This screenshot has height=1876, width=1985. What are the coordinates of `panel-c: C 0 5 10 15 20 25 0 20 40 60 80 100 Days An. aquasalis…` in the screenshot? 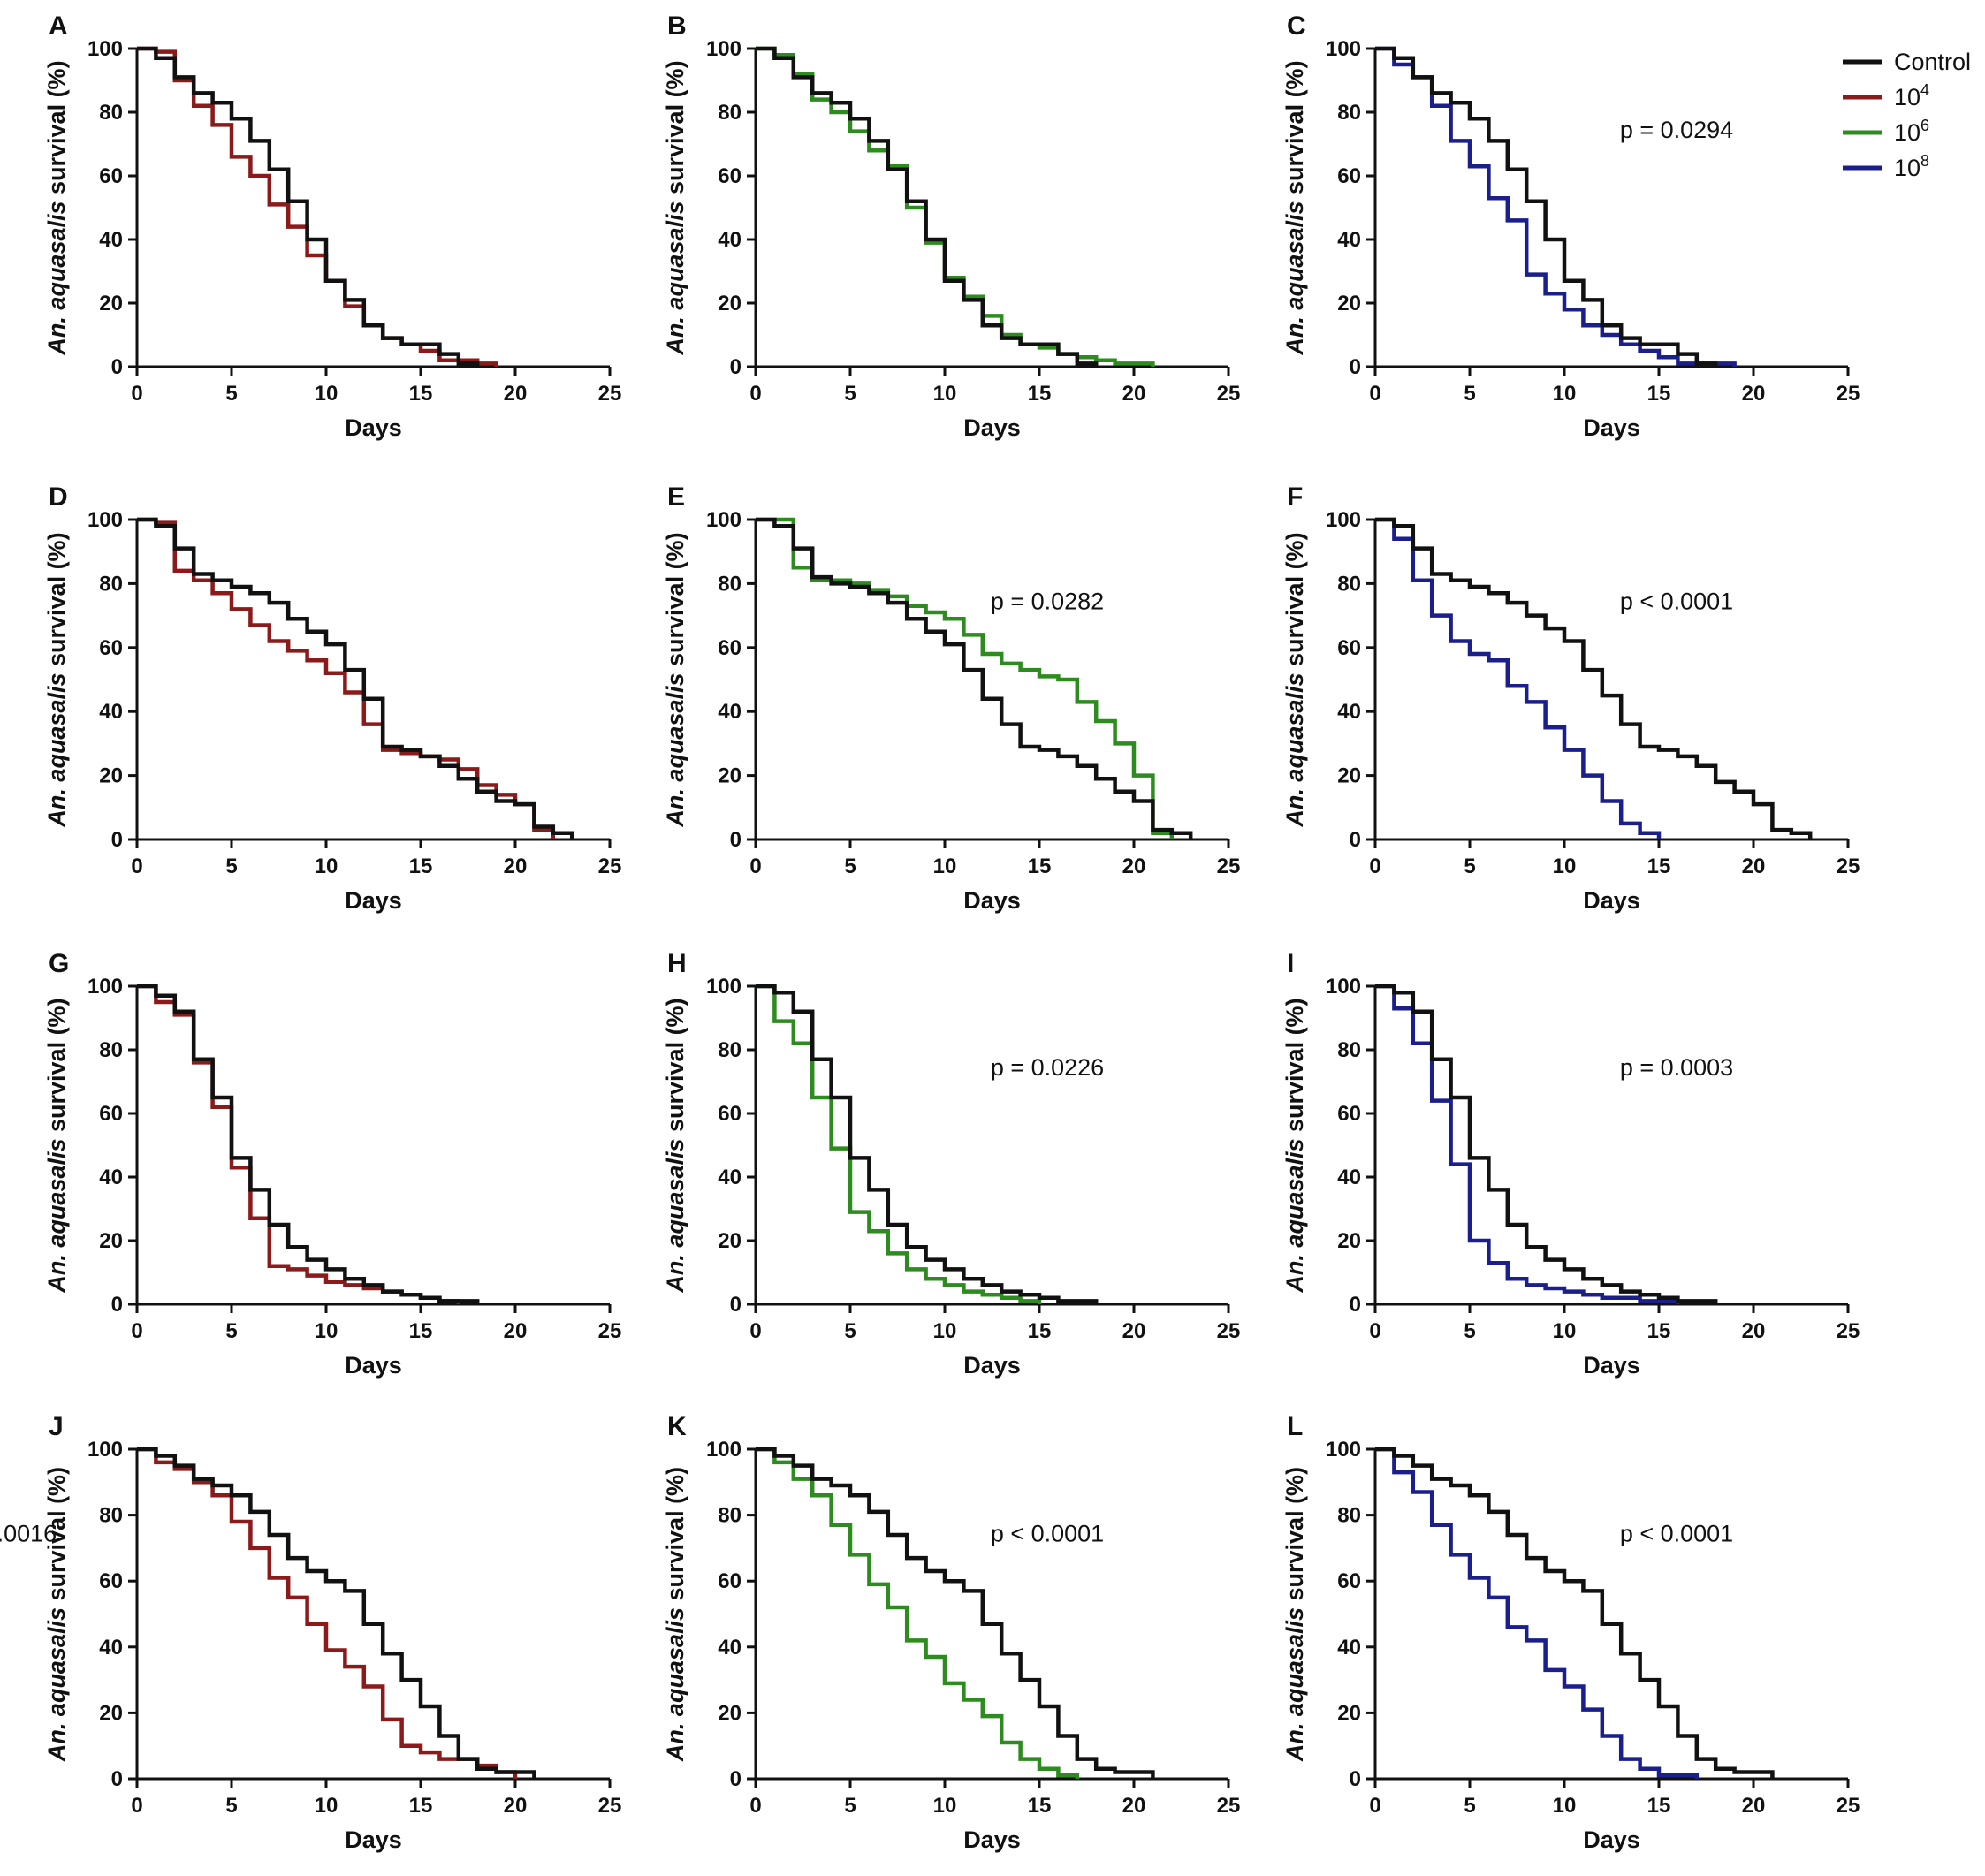 It's located at (1571, 226).